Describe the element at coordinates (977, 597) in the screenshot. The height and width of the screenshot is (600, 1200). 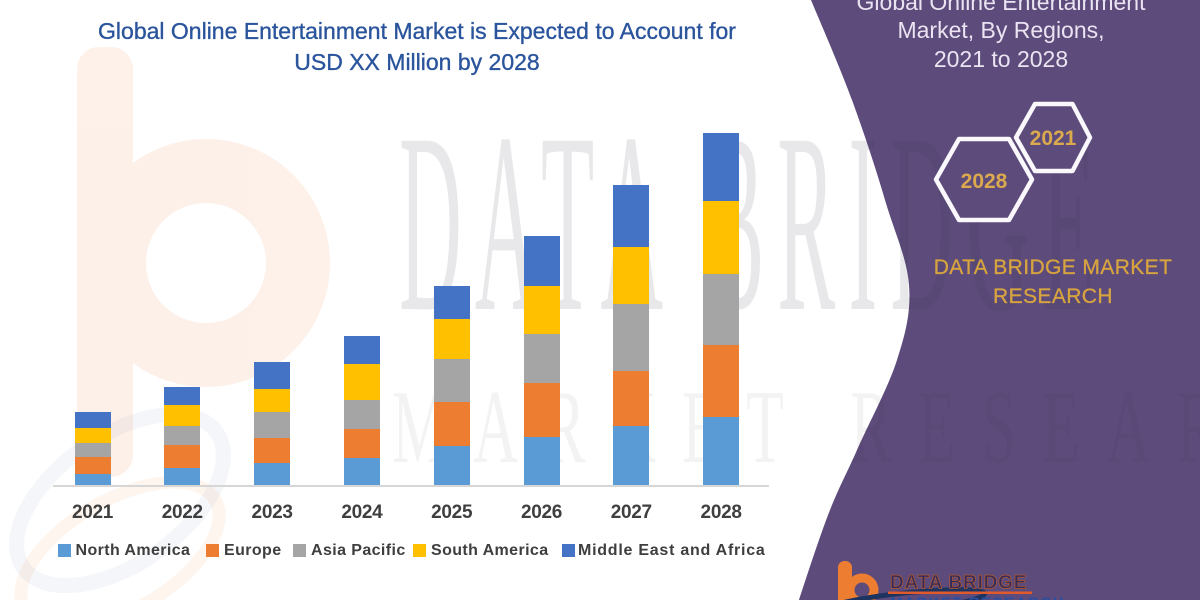
I see `svg-text: MARKET RESEARCH` at that location.